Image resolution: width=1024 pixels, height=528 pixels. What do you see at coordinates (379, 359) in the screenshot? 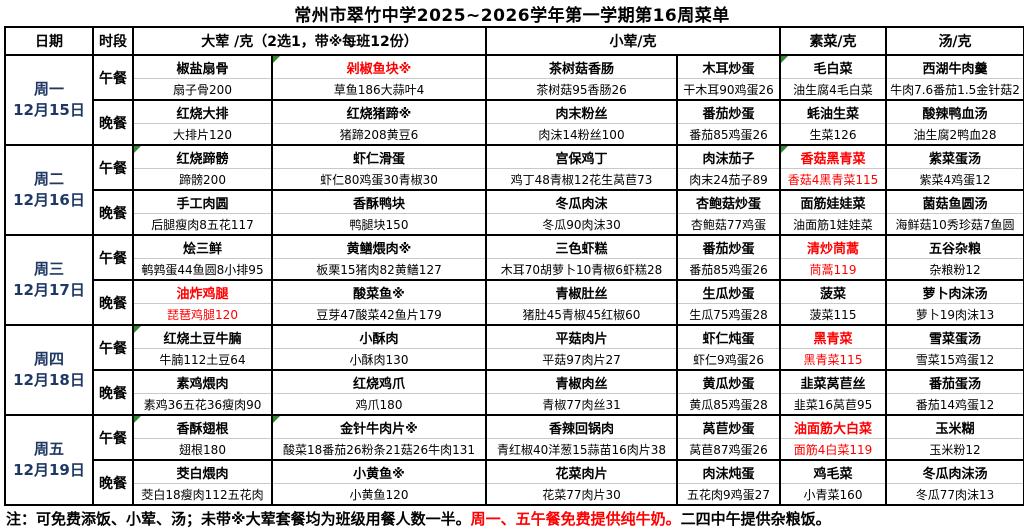
I see `dish-detail: 小酥肉130` at bounding box center [379, 359].